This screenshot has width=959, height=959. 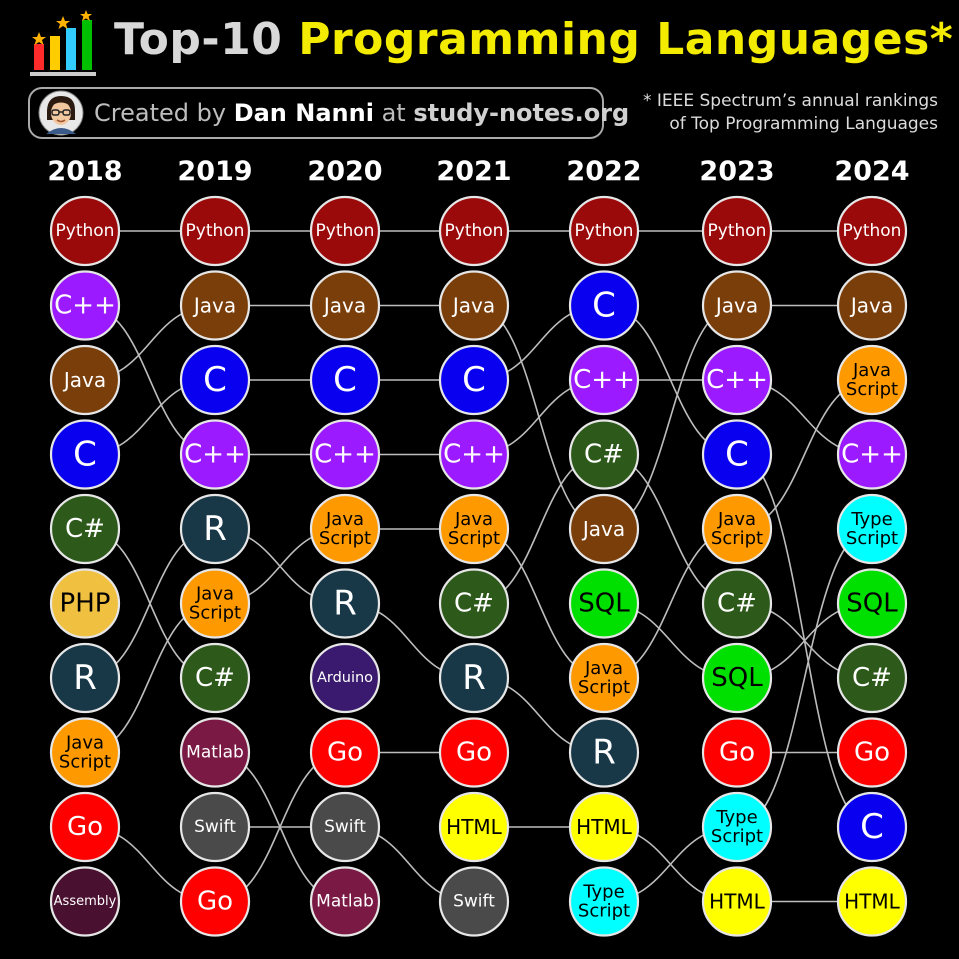 What do you see at coordinates (85, 305) in the screenshot?
I see `node-cpp-2018: C++` at bounding box center [85, 305].